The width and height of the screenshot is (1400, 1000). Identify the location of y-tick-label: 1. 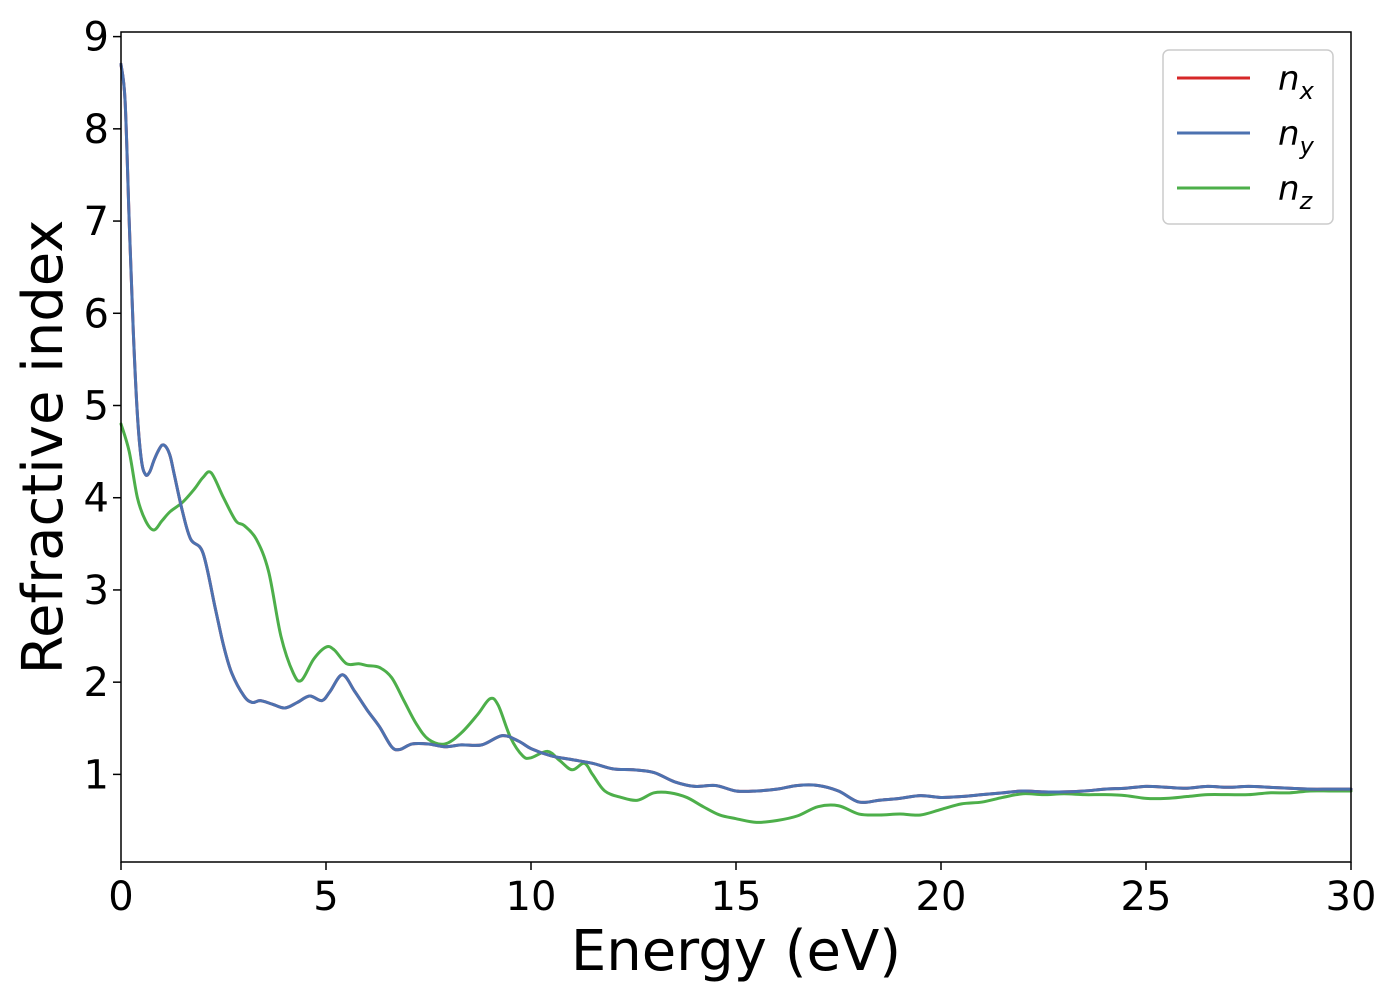
(96, 775).